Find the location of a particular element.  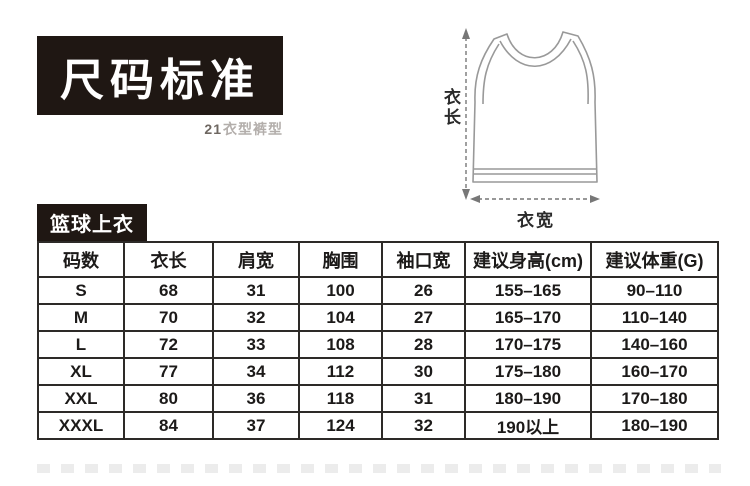

col-header-shoulder: 肩宽 is located at coordinates (256, 259).